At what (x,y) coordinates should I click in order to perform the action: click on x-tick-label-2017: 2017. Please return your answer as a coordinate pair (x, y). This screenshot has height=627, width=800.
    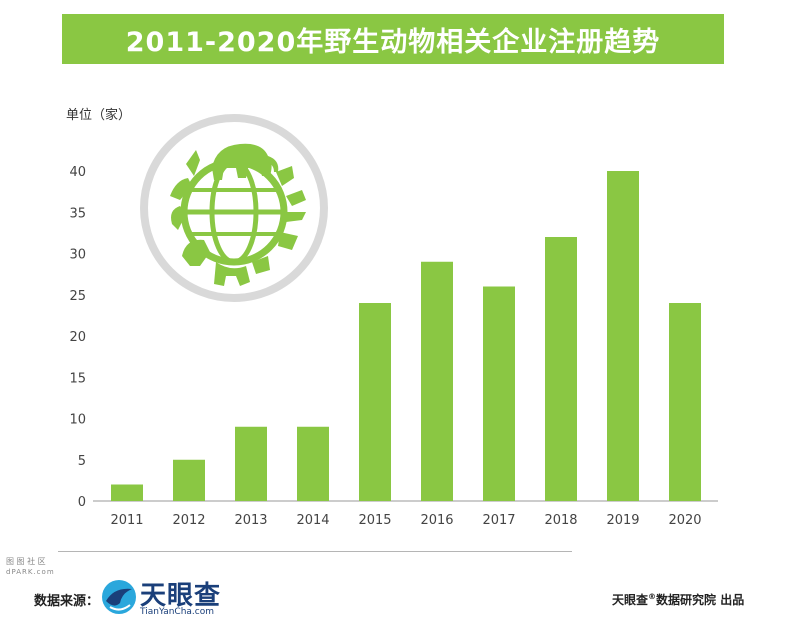
    Looking at the image, I should click on (498, 520).